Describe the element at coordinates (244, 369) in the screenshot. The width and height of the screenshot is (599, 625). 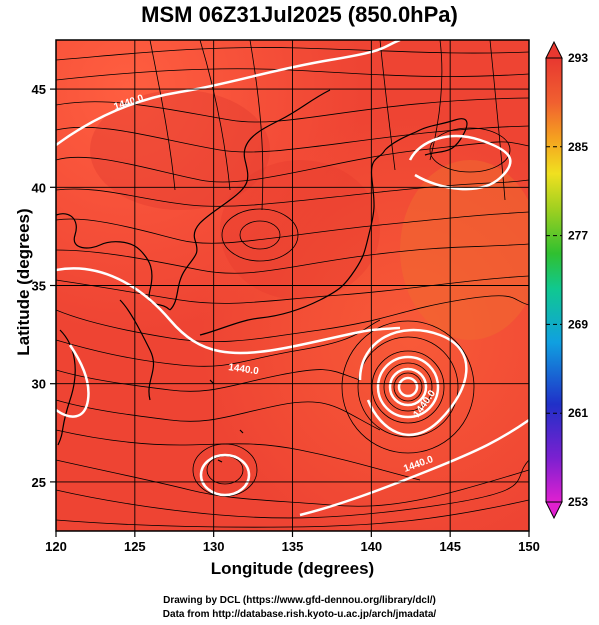
I see `contour-label: 1440.0` at that location.